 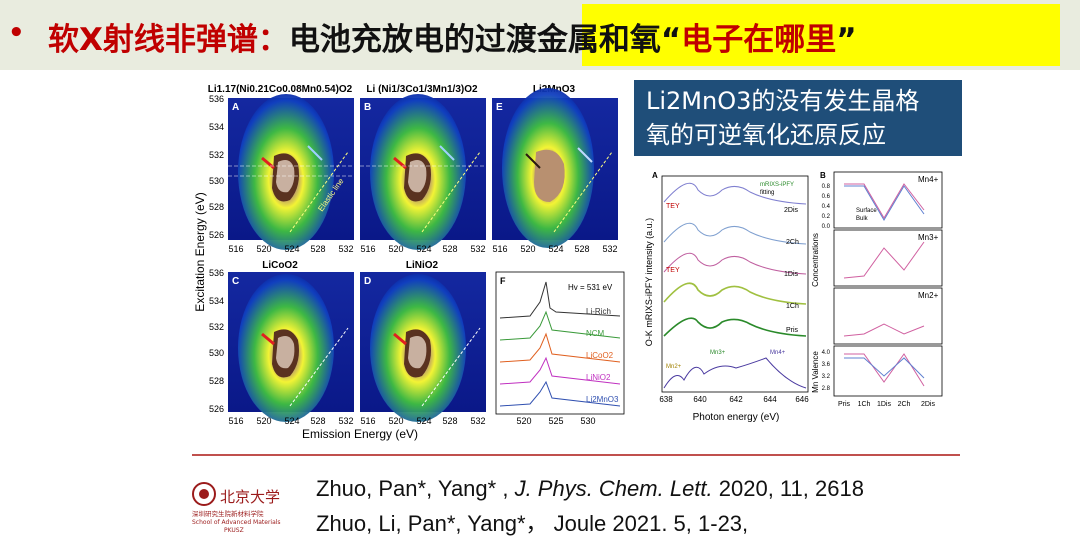 What do you see at coordinates (671, 40) in the screenshot?
I see `title-part4: “` at bounding box center [671, 40].